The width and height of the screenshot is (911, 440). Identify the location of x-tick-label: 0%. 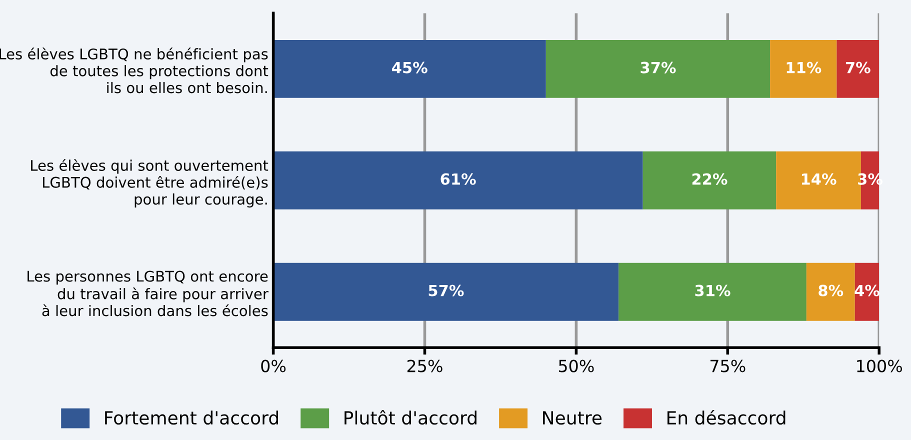
(273, 366).